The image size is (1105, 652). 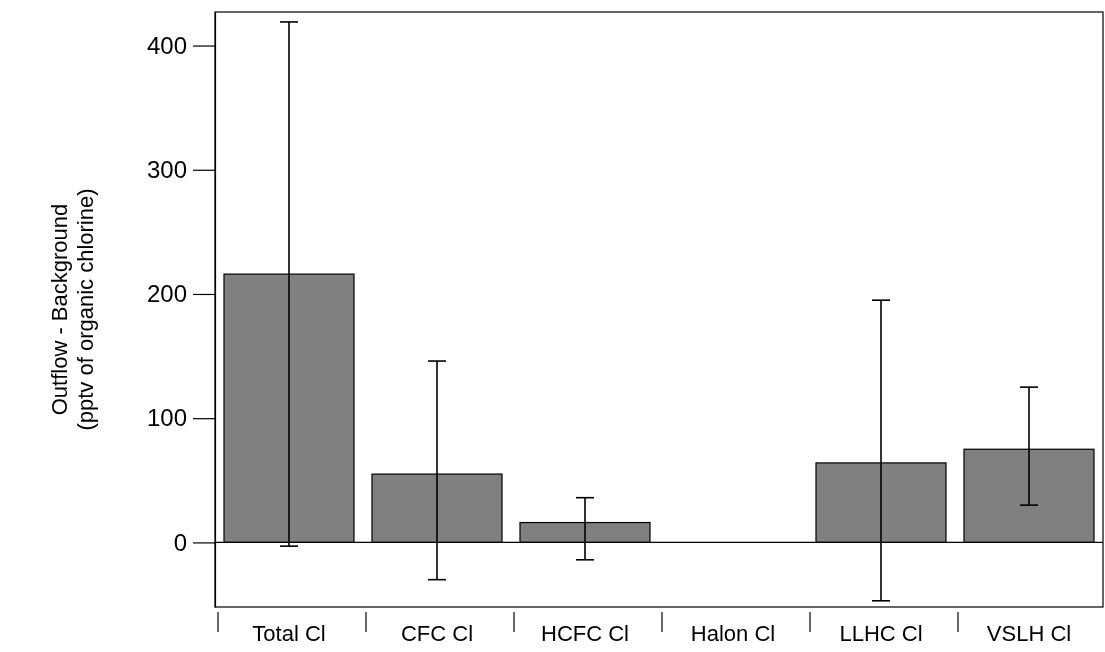 I want to click on y-tick-label: 200, so click(x=166, y=294).